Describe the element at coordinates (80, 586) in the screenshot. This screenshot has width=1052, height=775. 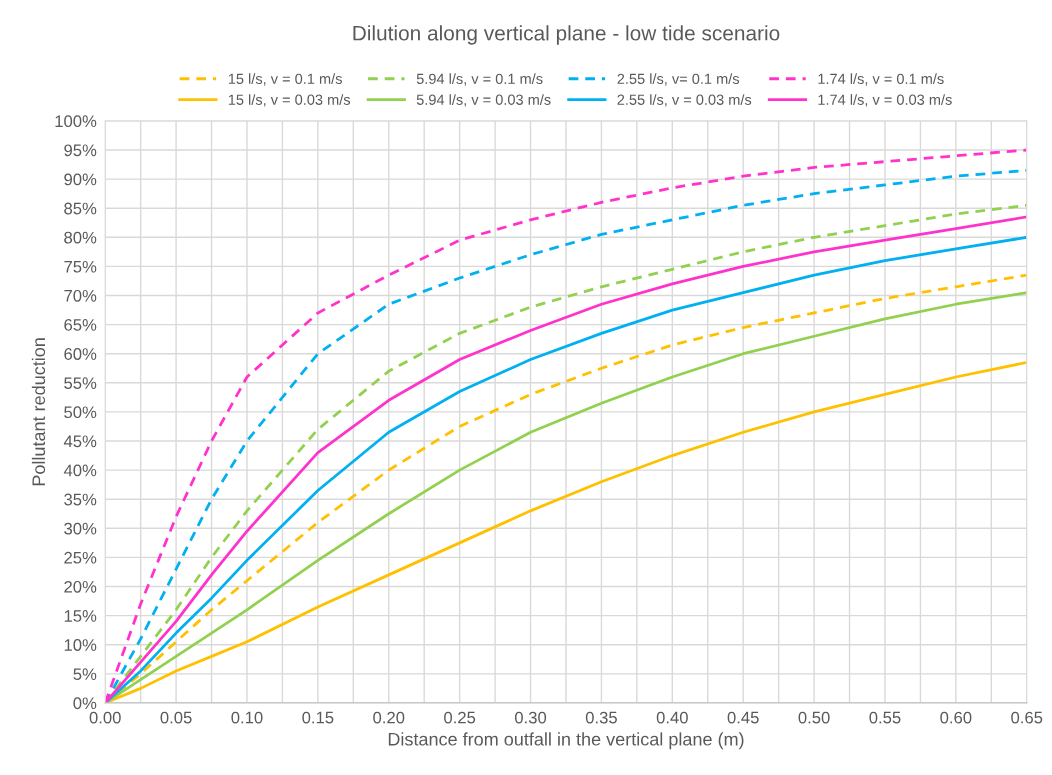
I see `y-tick-label: 20%` at that location.